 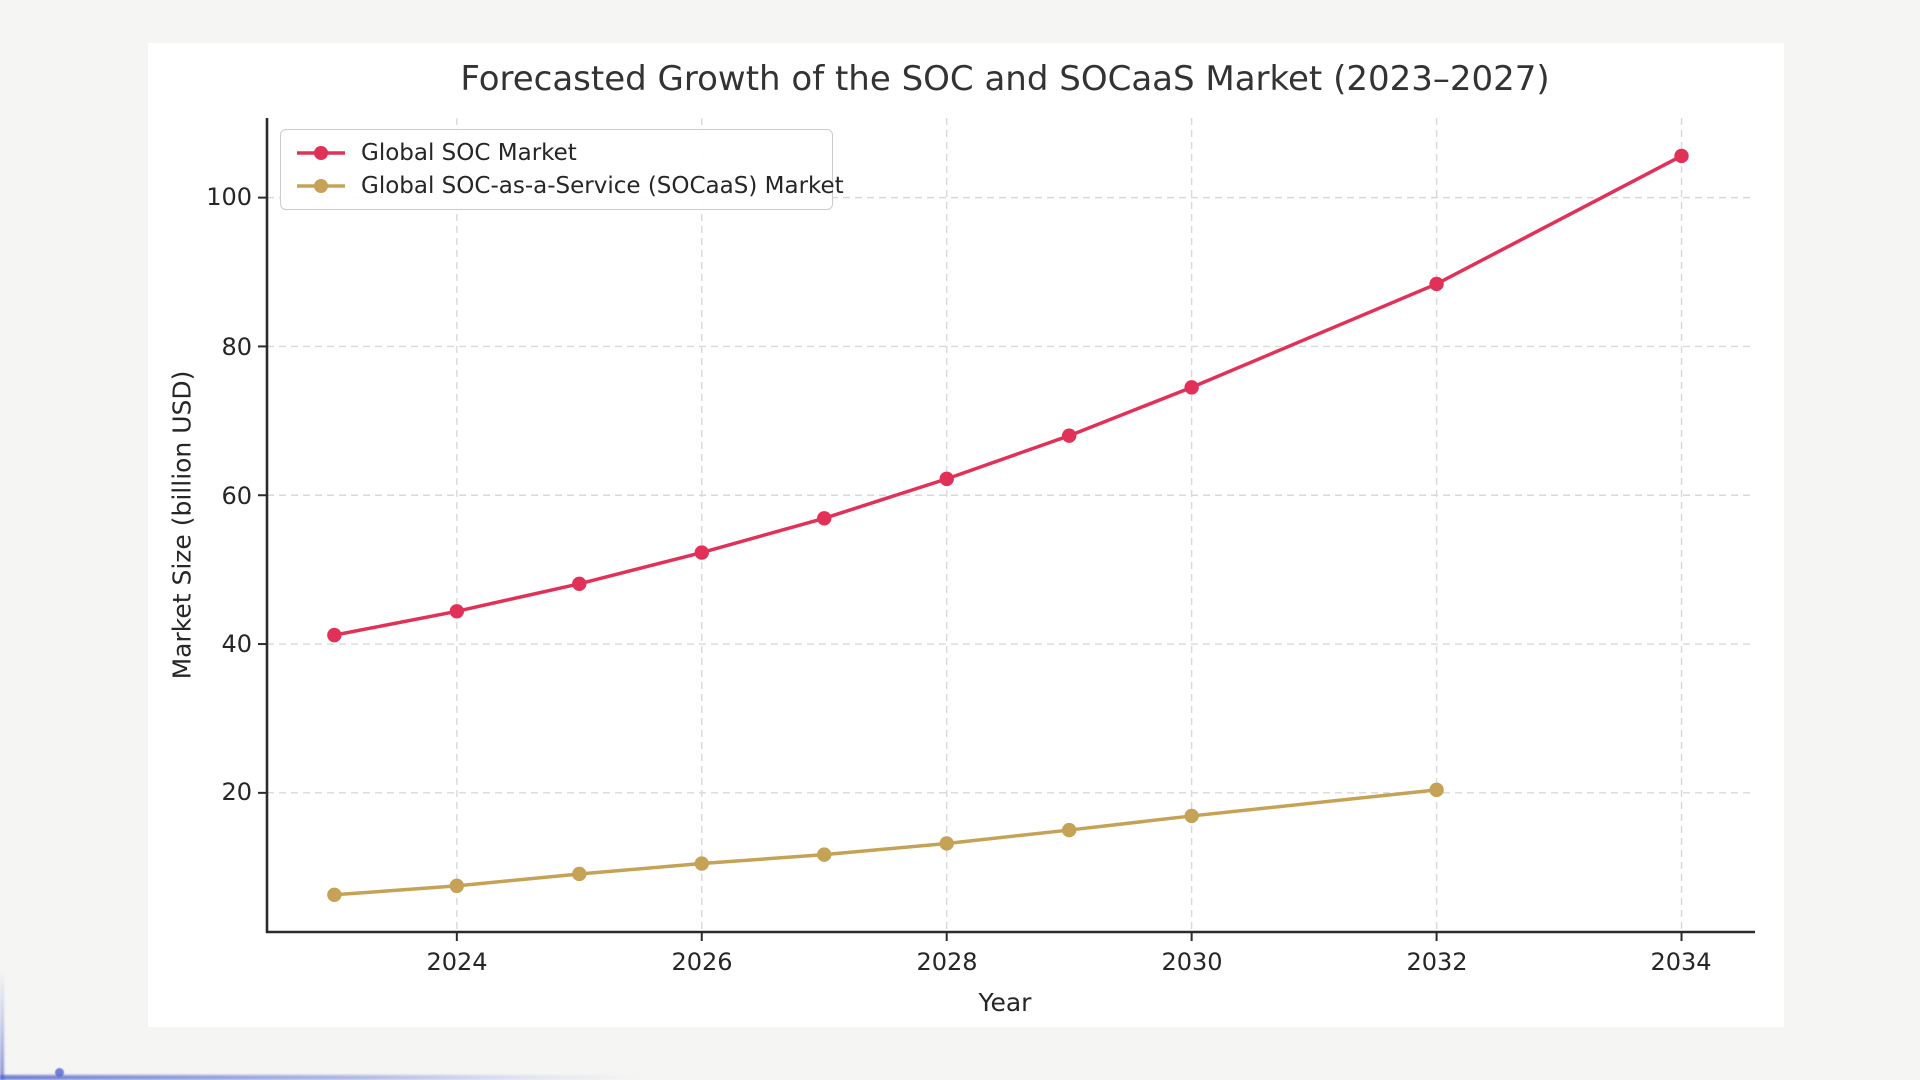 I want to click on legend-label-soc: Global SOC Market, so click(x=469, y=153).